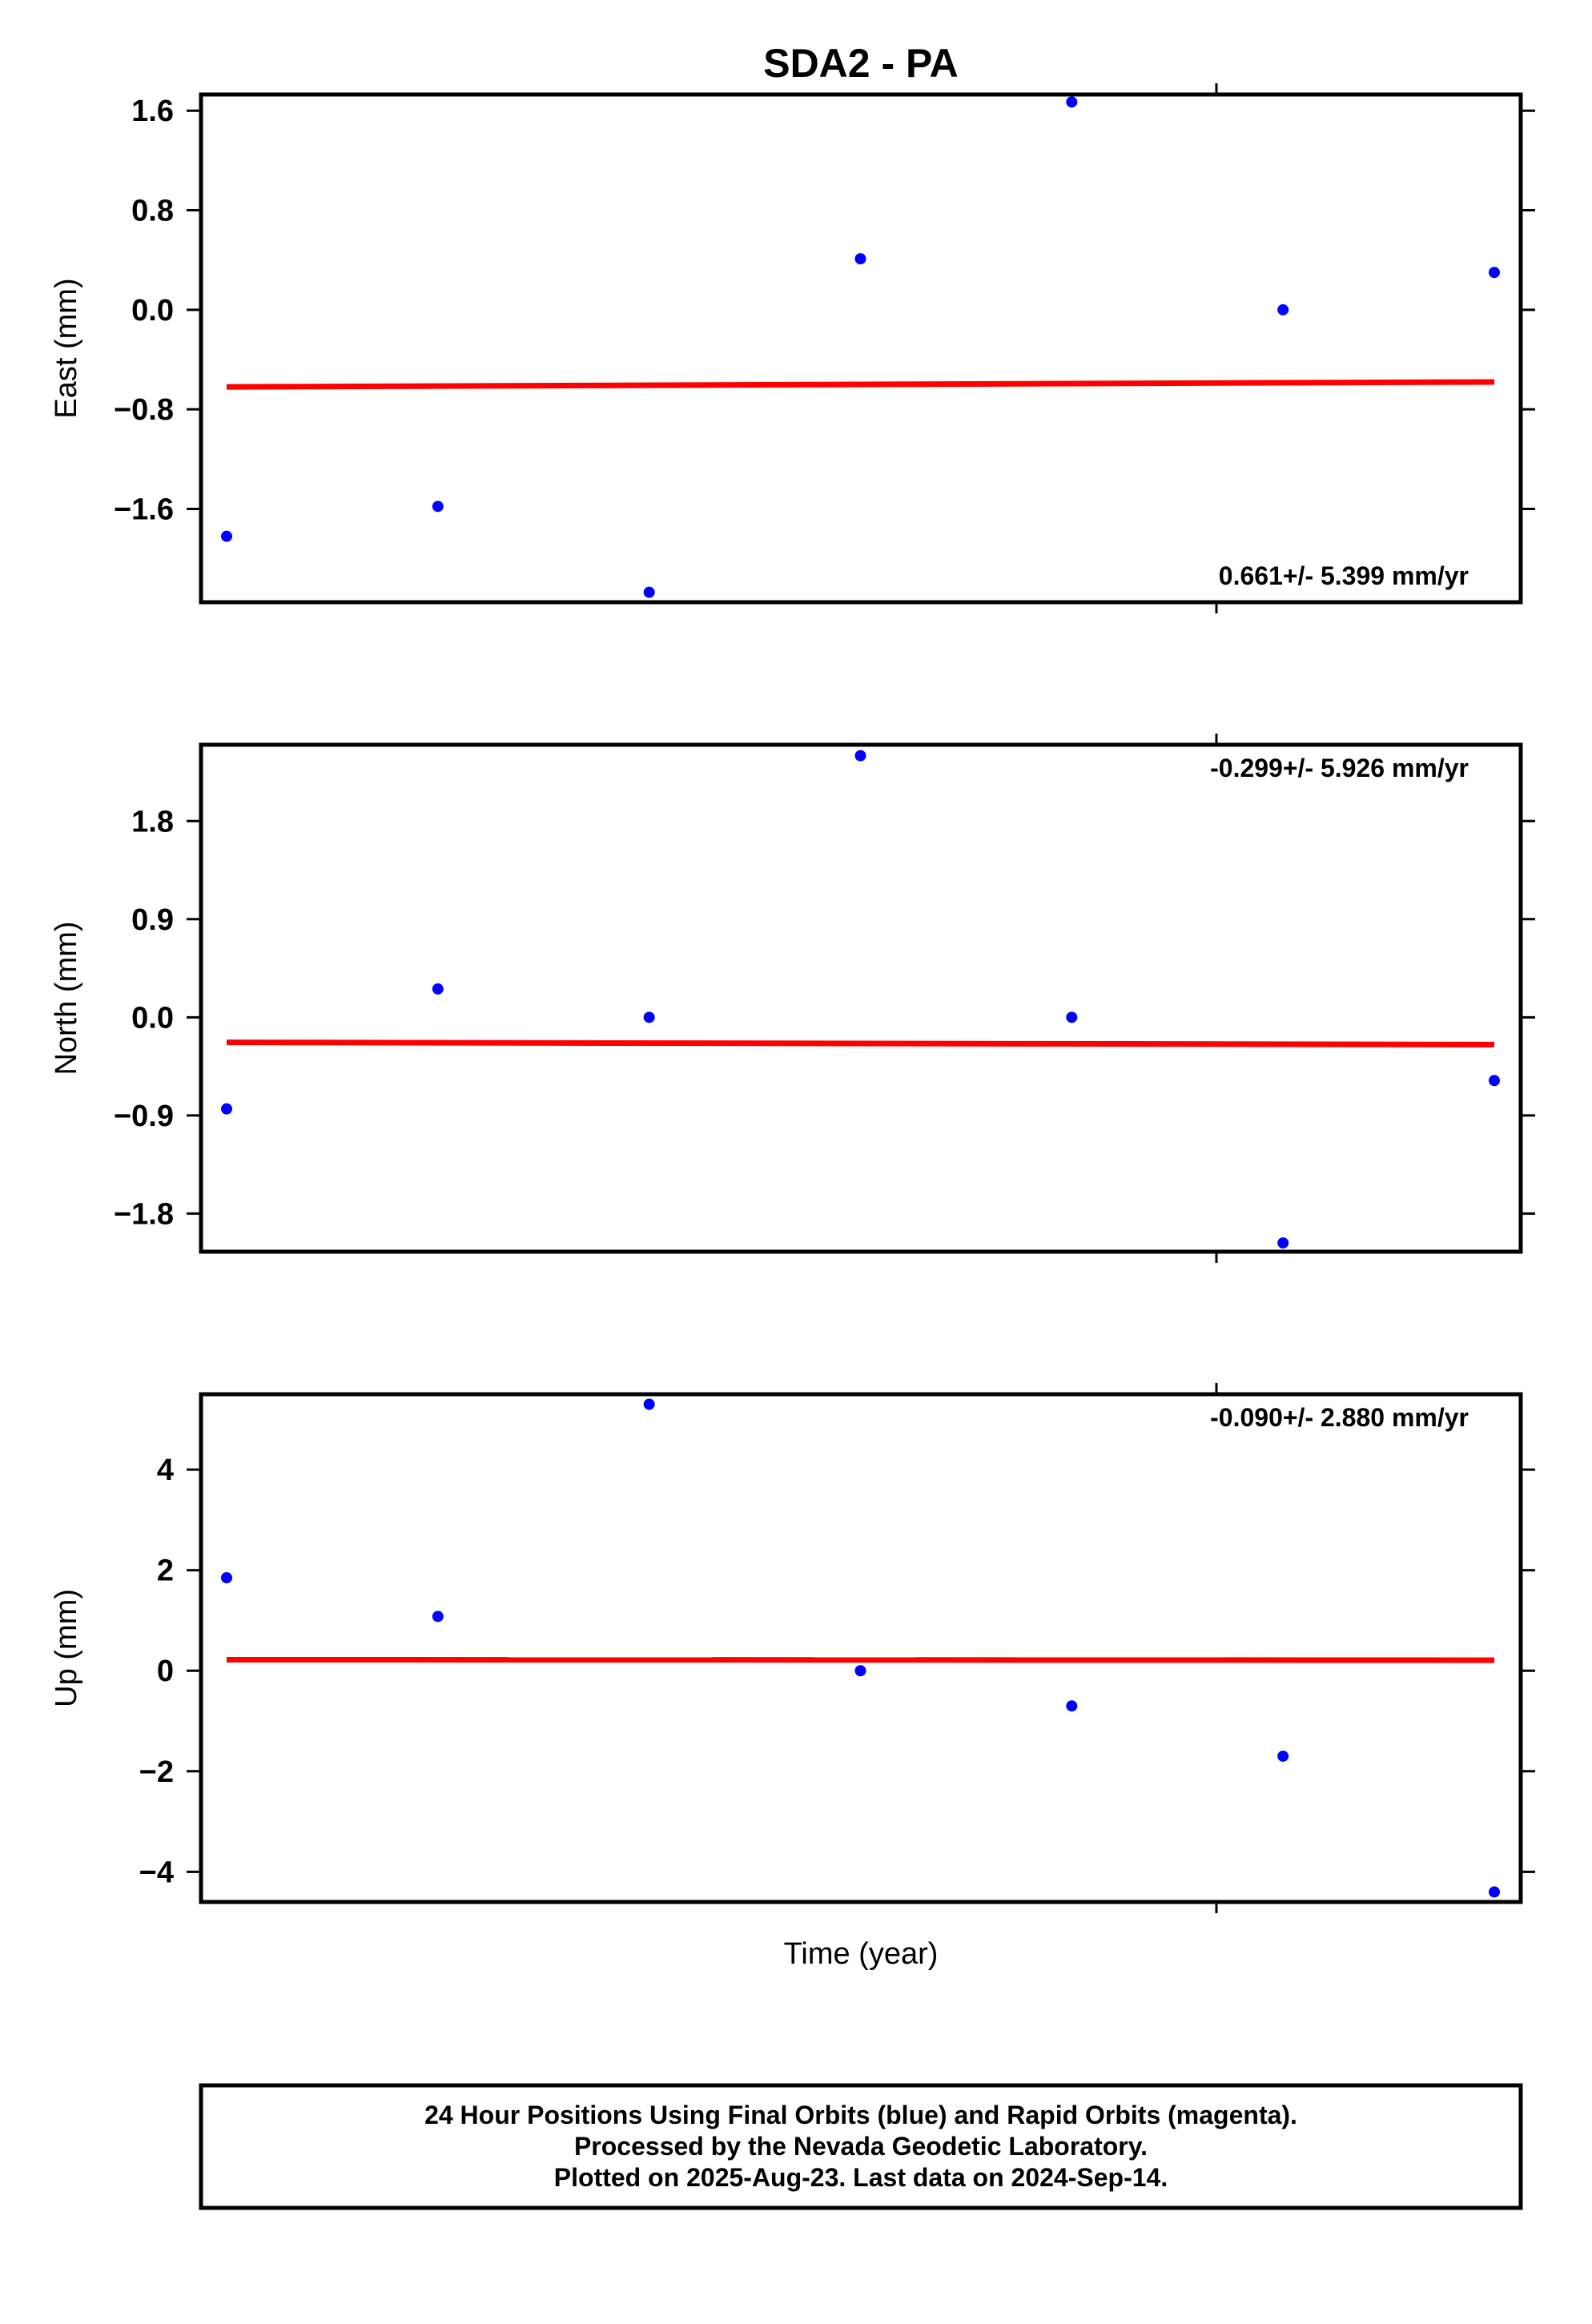 Image resolution: width=1592 pixels, height=2324 pixels. Describe the element at coordinates (144, 1116) in the screenshot. I see `north-ytick-label: −0.9` at that location.